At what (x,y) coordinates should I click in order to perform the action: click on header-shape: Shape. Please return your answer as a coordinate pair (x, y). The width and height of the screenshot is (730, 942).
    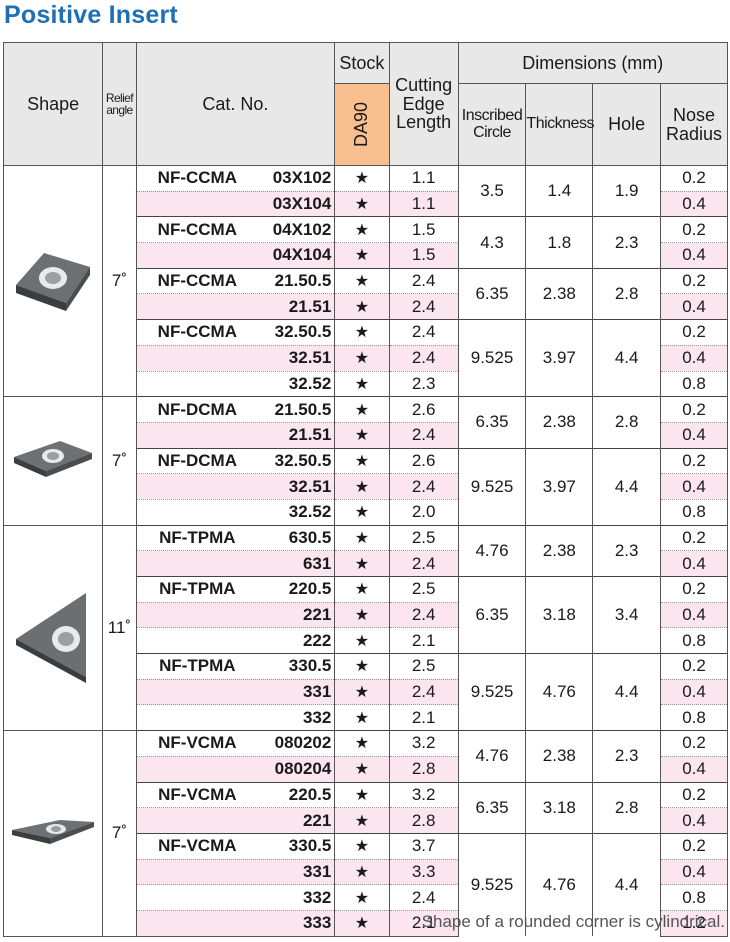
    Looking at the image, I should click on (53, 104).